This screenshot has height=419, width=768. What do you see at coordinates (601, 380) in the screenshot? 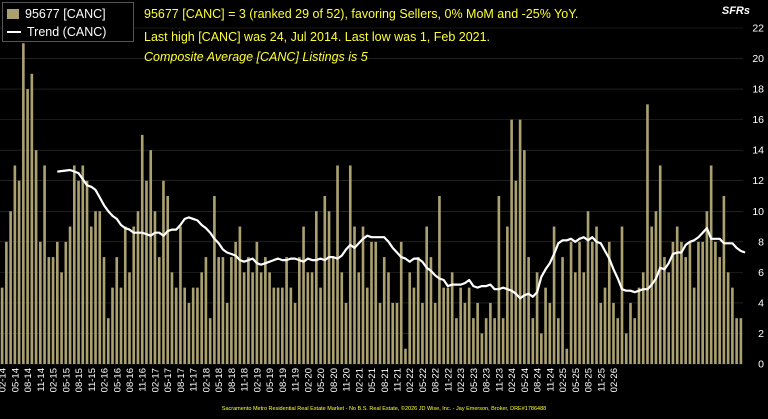
I see `x-tick-label: 11-25` at bounding box center [601, 380].